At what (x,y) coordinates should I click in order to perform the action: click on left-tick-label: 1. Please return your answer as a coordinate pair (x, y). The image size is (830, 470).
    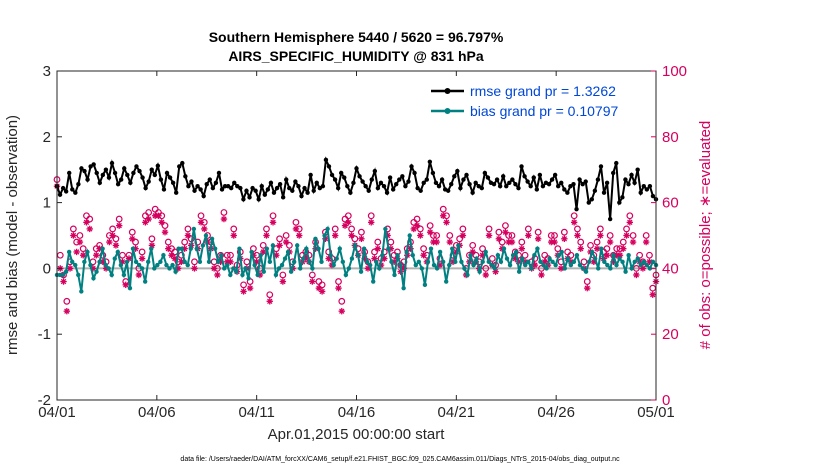
    Looking at the image, I should click on (47, 203).